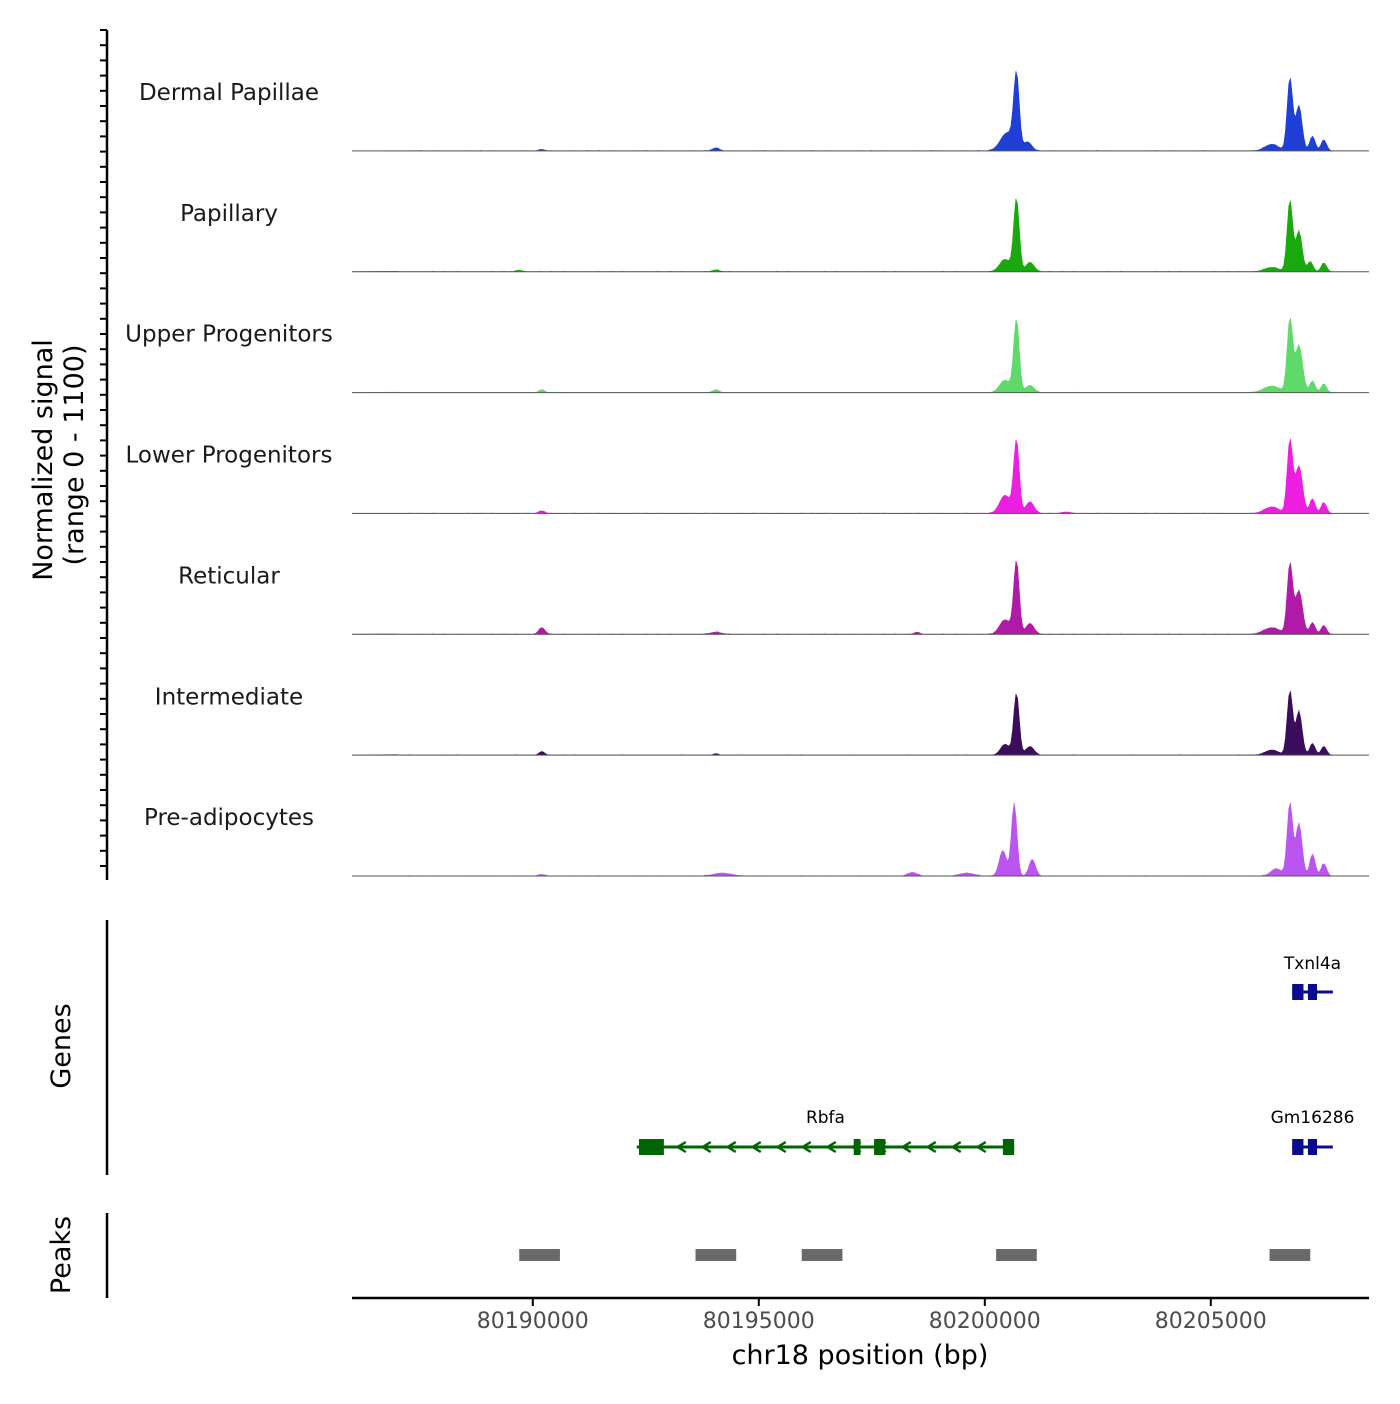 Image resolution: width=1400 pixels, height=1404 pixels. Describe the element at coordinates (229, 697) in the screenshot. I see `track-label: Intermediate` at that location.